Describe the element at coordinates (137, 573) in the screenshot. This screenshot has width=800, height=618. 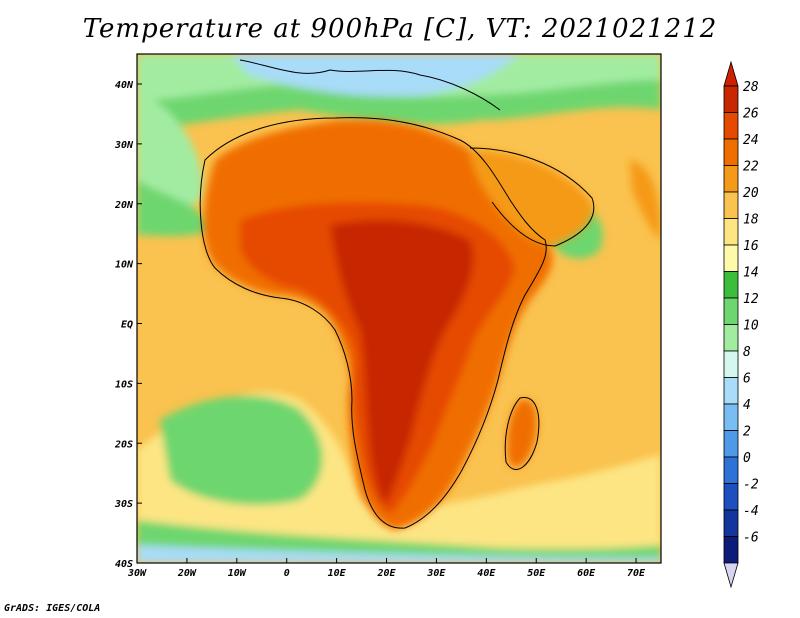
I see `lon-label: 30W` at that location.